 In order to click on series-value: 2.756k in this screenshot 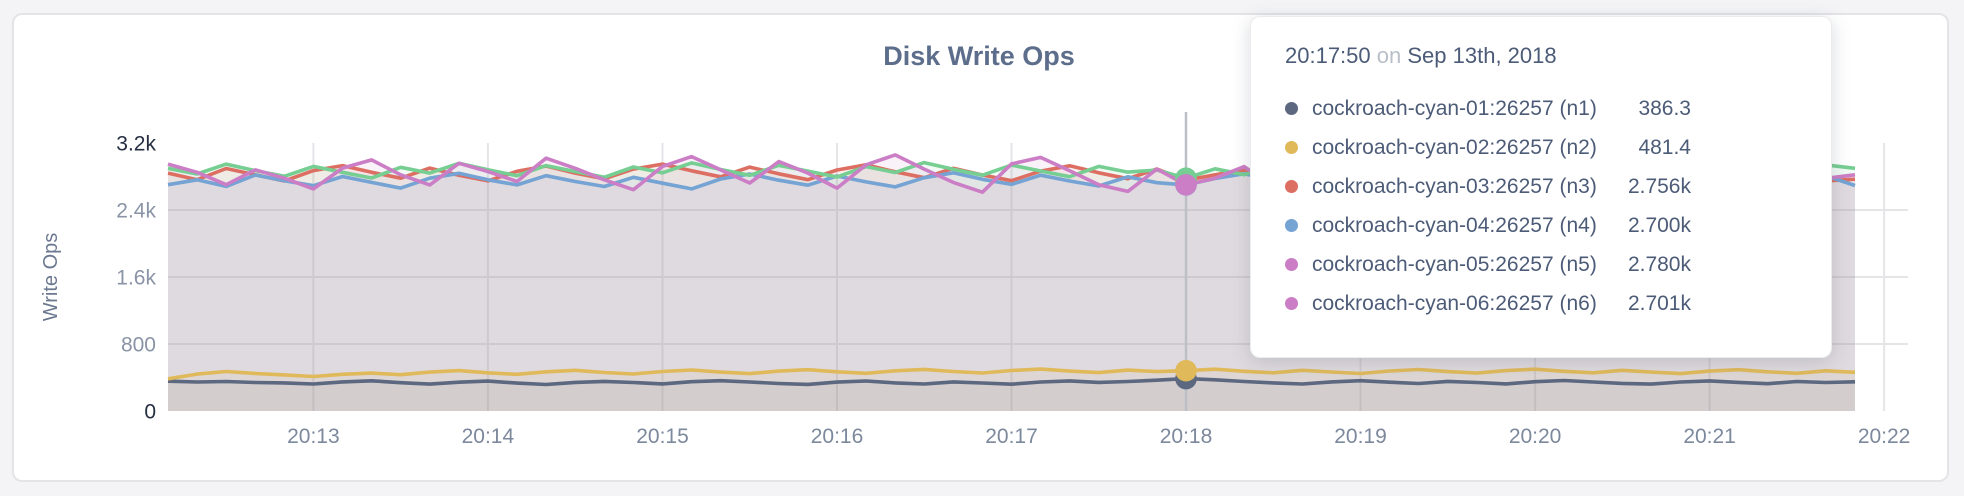, I will do `click(1659, 186)`.